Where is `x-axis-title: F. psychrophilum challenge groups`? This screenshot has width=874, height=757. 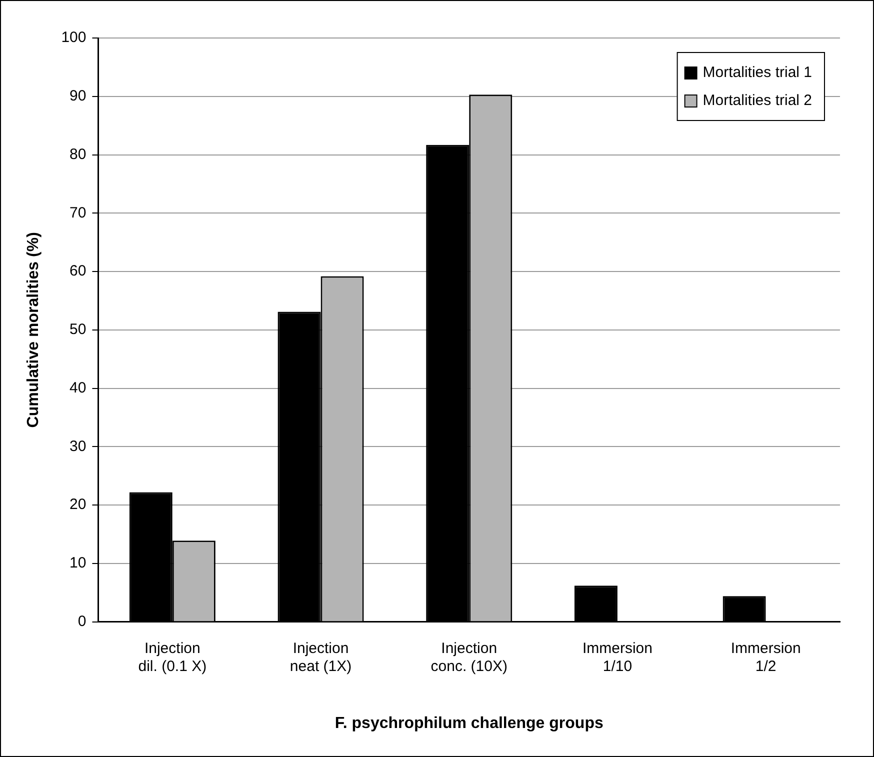 x-axis-title: F. psychrophilum challenge groups is located at coordinates (469, 723).